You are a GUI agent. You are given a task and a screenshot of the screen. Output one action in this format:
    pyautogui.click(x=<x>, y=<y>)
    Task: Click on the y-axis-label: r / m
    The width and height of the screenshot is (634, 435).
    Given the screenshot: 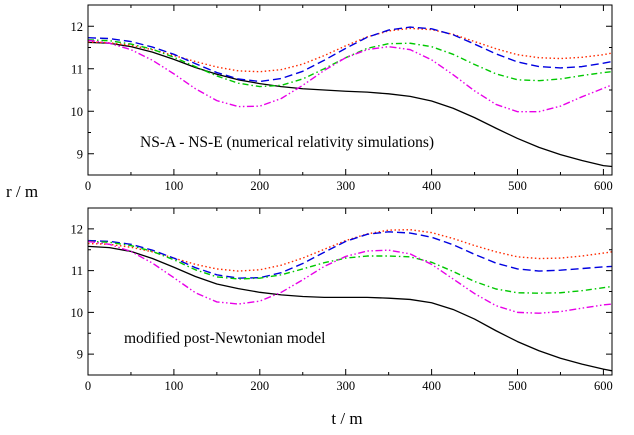 What is the action you would take?
    pyautogui.click(x=22, y=191)
    